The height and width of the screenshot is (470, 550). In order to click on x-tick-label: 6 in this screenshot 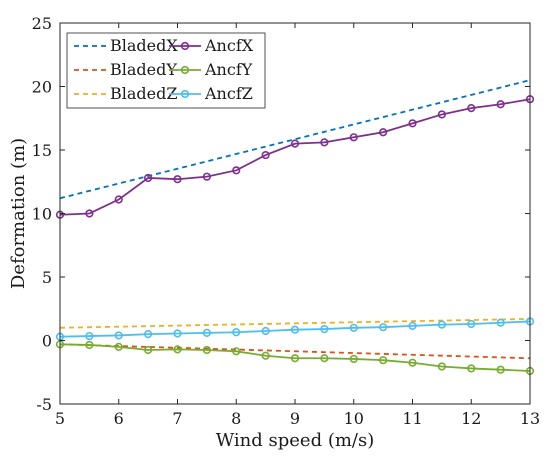, I will do `click(119, 418)`.